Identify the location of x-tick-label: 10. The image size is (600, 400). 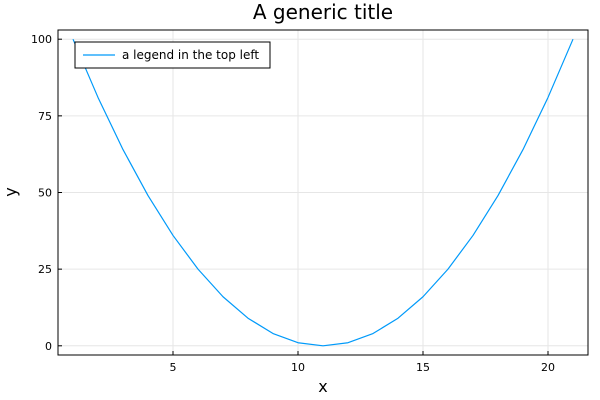
(298, 367).